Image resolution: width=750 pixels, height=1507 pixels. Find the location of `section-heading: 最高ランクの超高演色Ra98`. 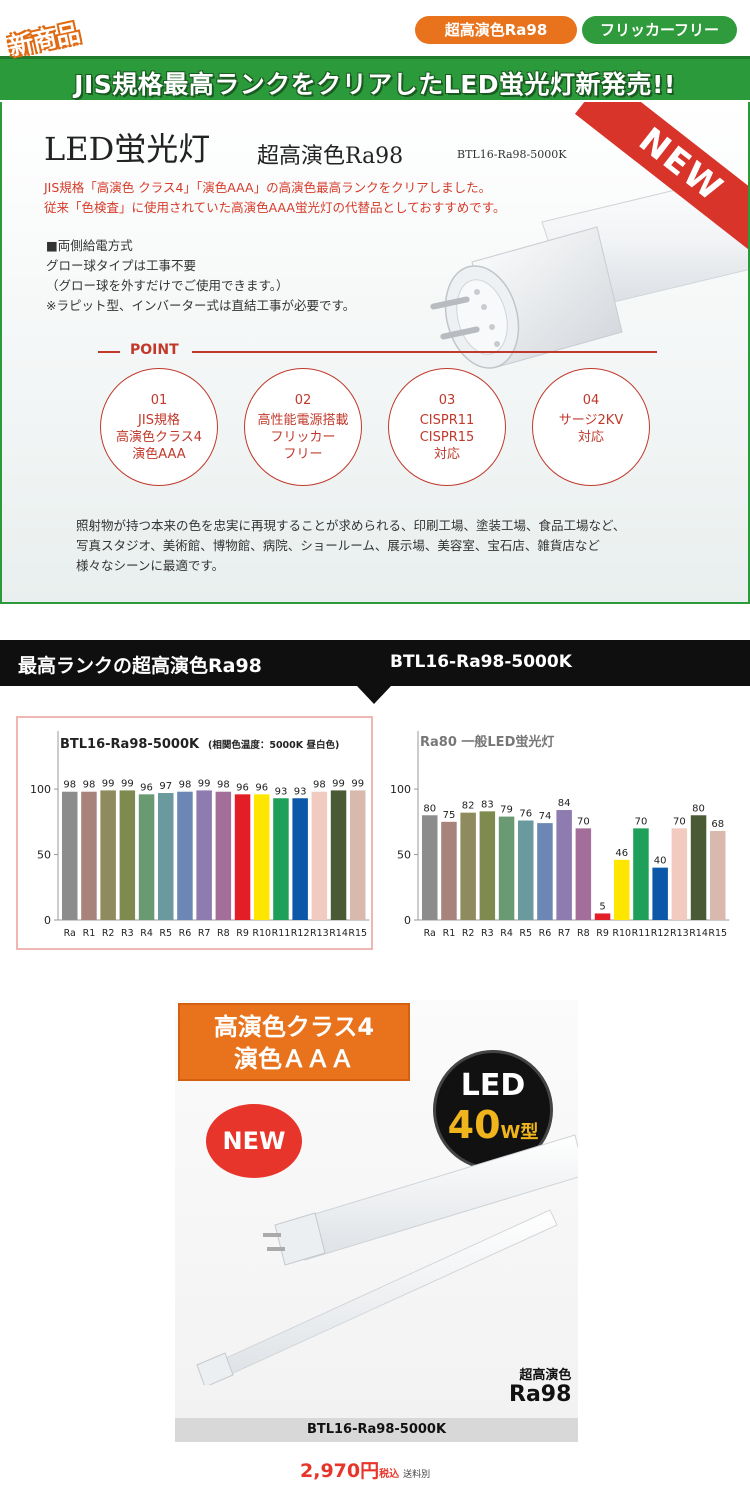

section-heading: 最高ランクの超高演色Ra98 is located at coordinates (140, 666).